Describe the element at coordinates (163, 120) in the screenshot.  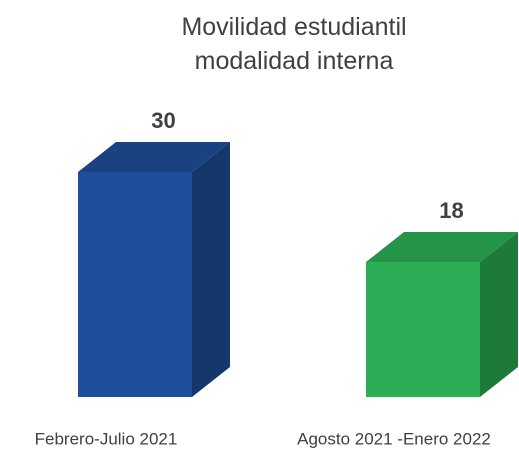
I see `value-label: 30` at that location.